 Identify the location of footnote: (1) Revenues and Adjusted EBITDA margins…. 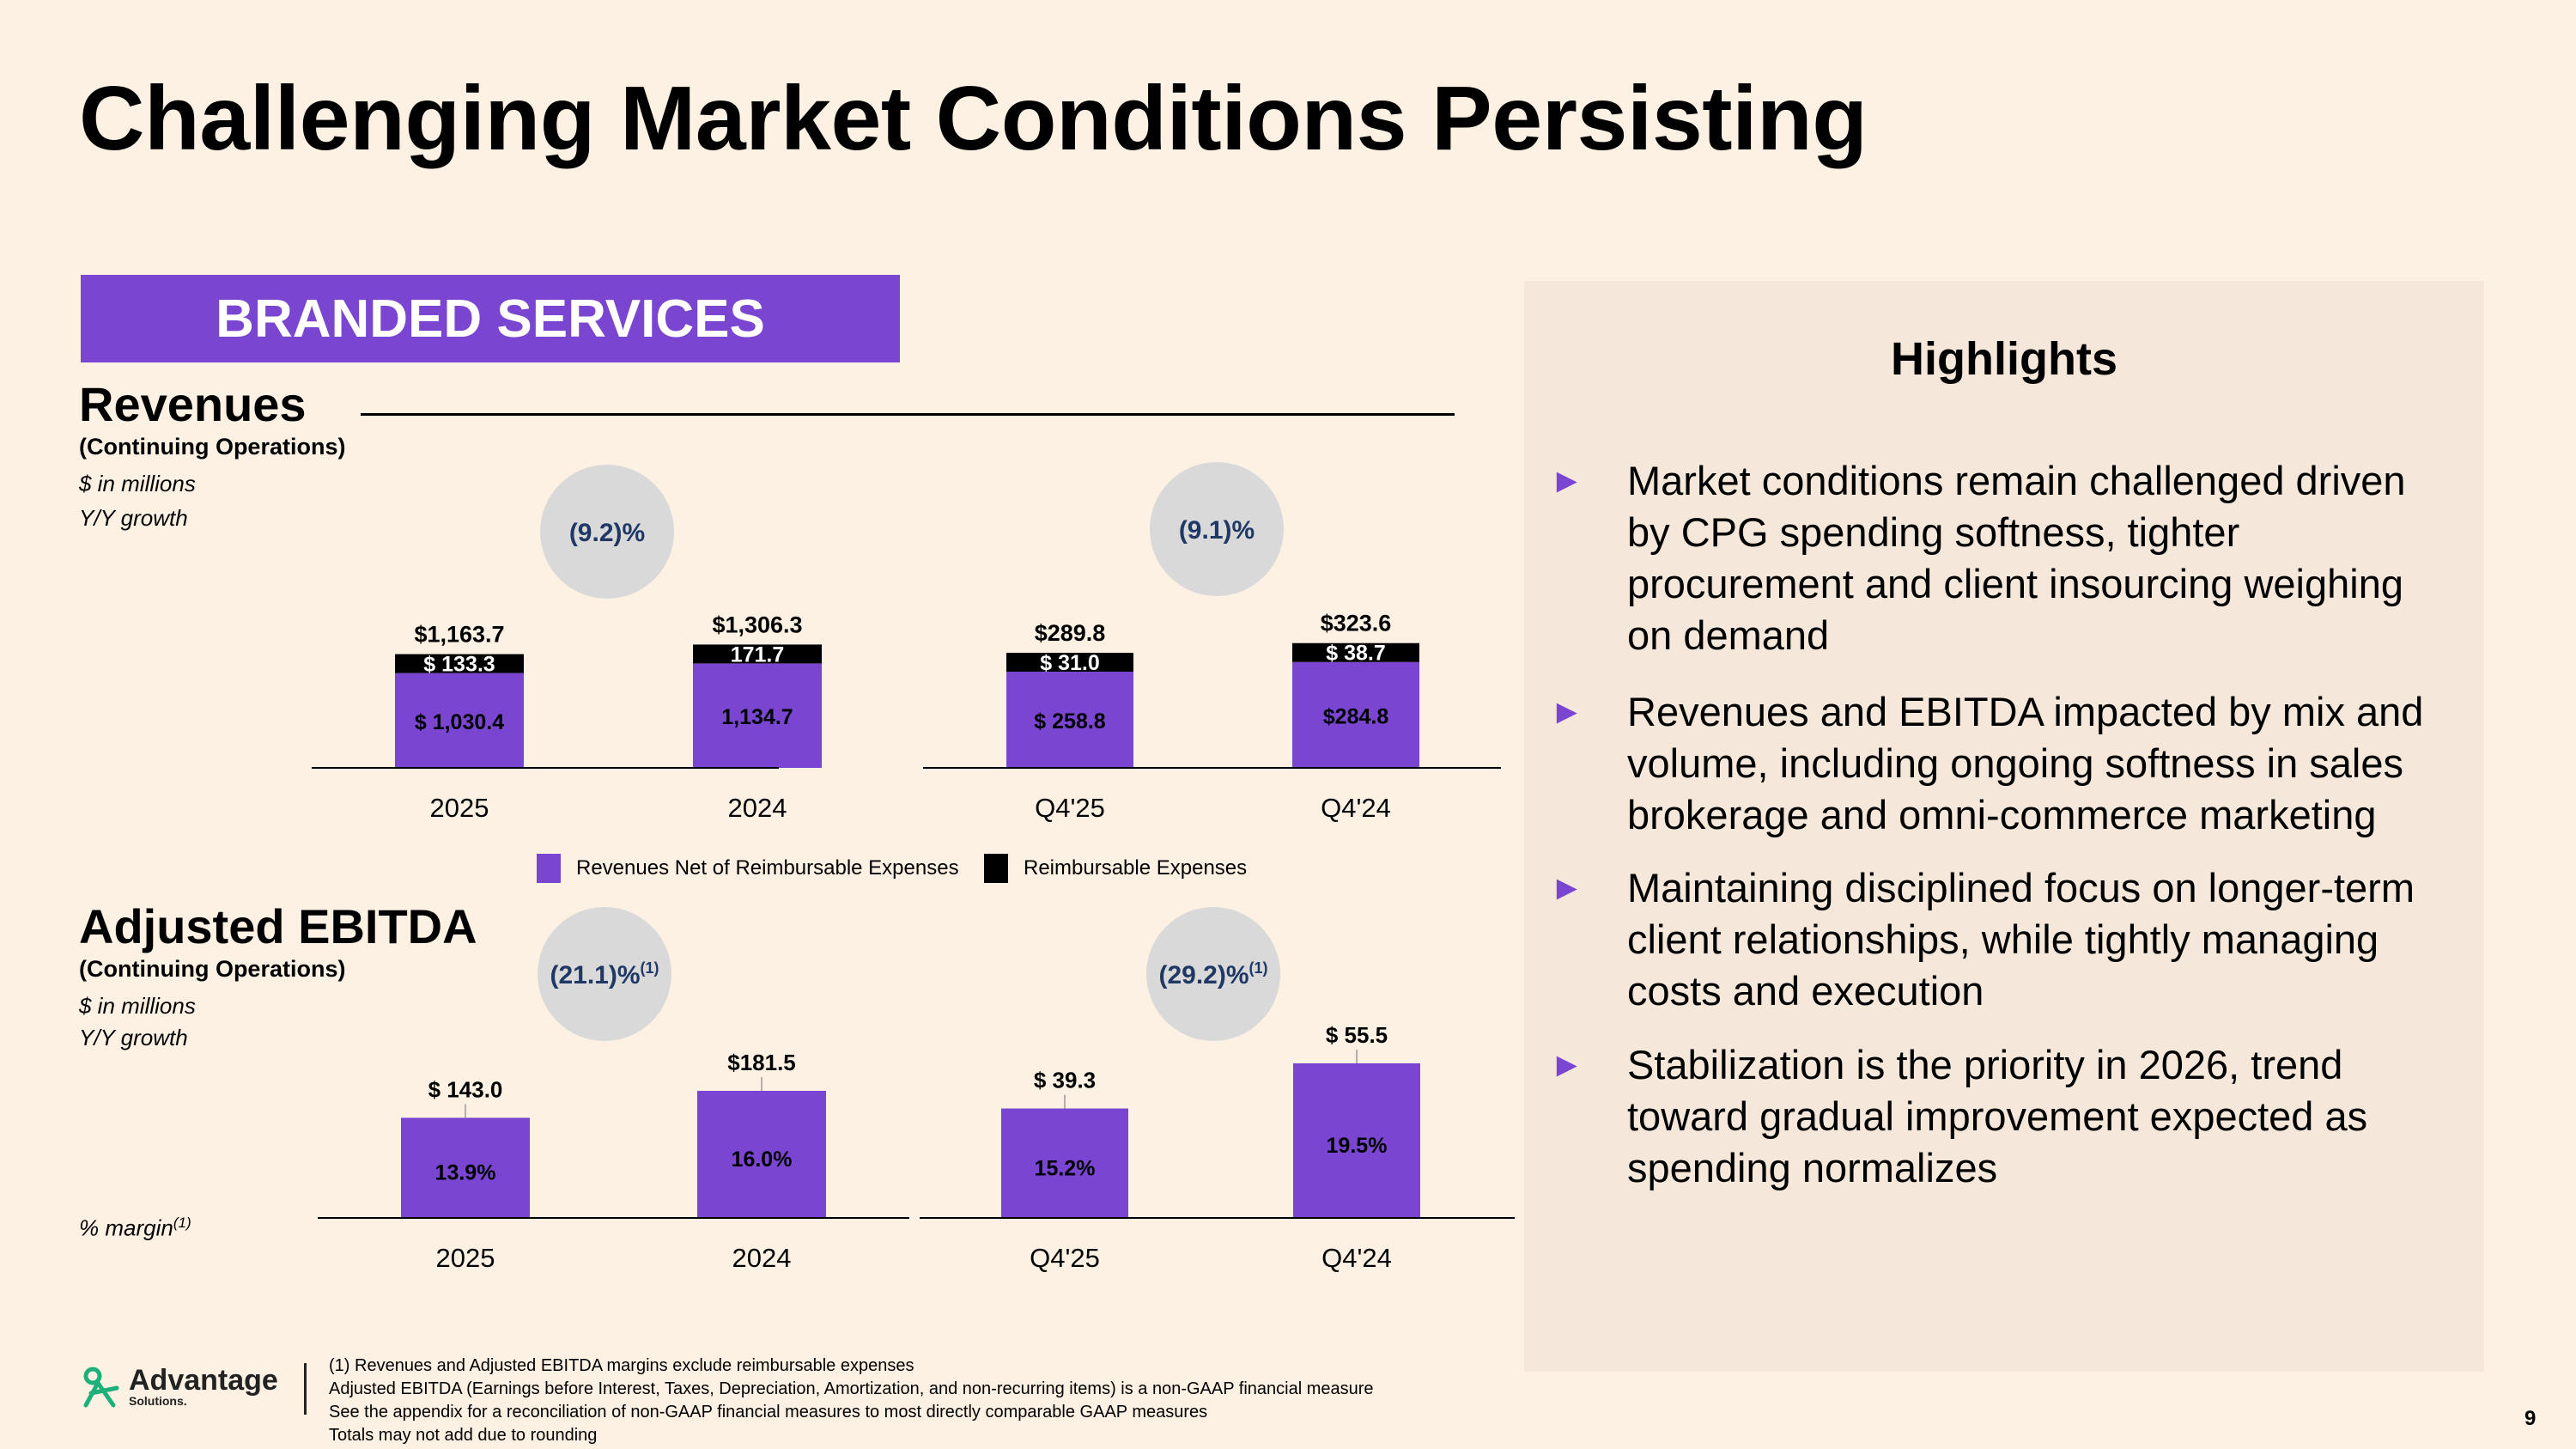
(621, 1365).